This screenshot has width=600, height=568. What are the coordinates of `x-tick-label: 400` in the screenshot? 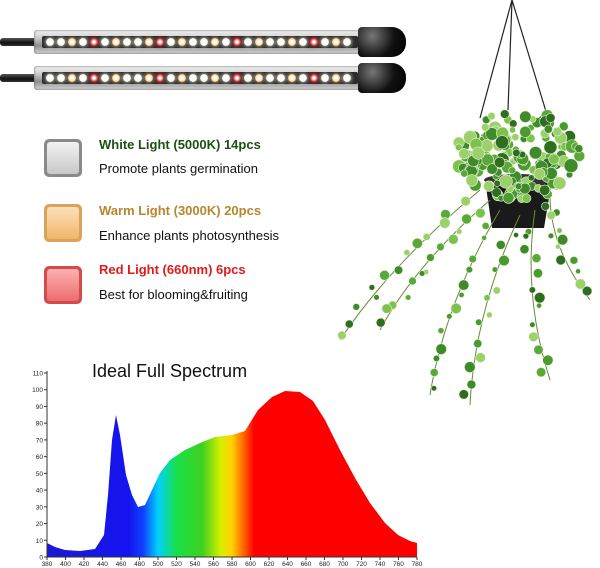 It's located at (65, 564).